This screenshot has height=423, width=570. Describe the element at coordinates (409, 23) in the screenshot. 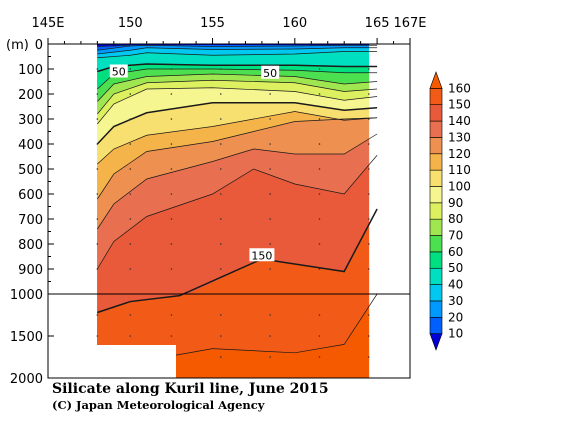

I see `x-tick-label-167: 167E` at that location.